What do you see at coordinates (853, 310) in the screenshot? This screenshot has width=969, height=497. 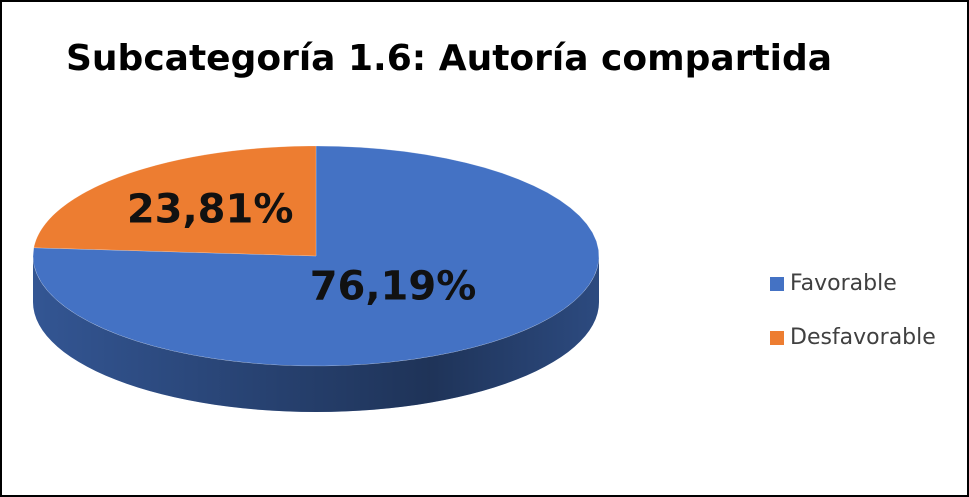 I see `legend: Favorable Desfavorable` at bounding box center [853, 310].